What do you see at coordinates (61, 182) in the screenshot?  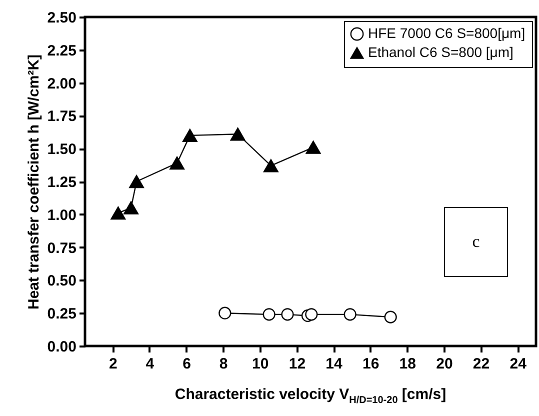 I see `y-tick-label: 1.25` at bounding box center [61, 182].